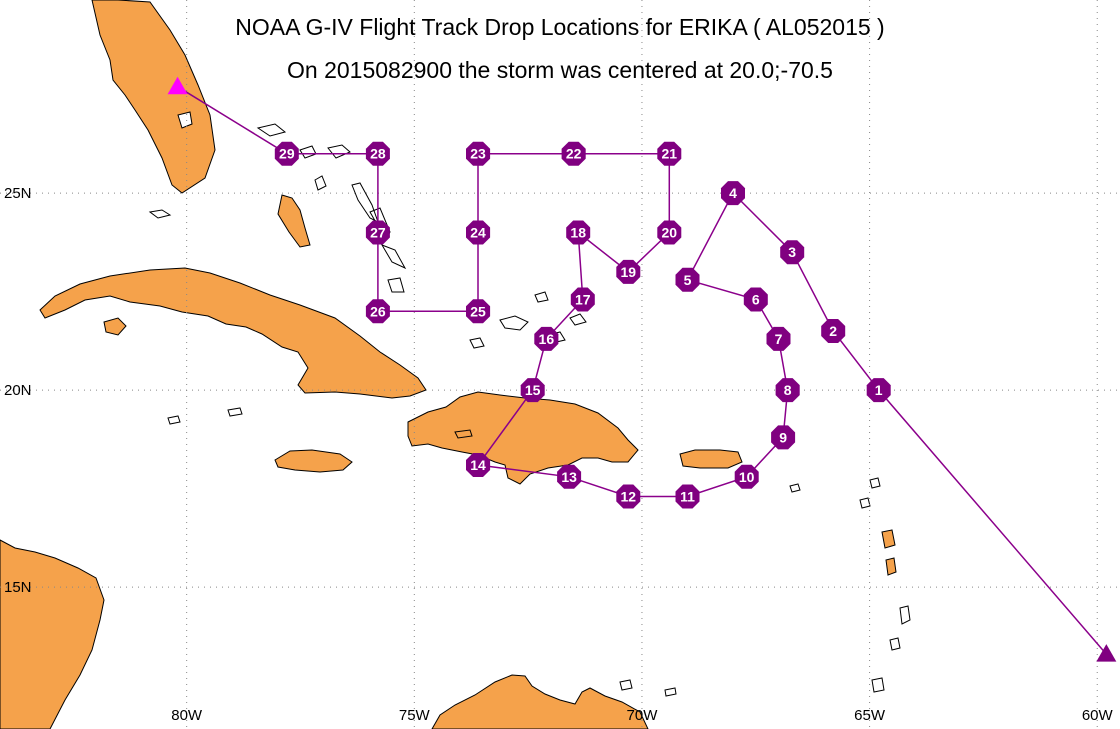 The width and height of the screenshot is (1120, 729). I want to click on lon-tick-label: 60W, so click(1098, 715).